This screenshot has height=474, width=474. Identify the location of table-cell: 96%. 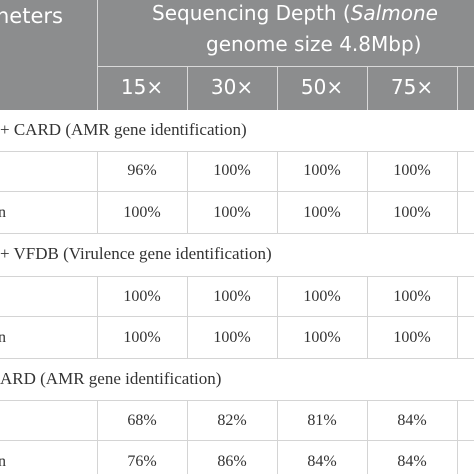
(142, 170).